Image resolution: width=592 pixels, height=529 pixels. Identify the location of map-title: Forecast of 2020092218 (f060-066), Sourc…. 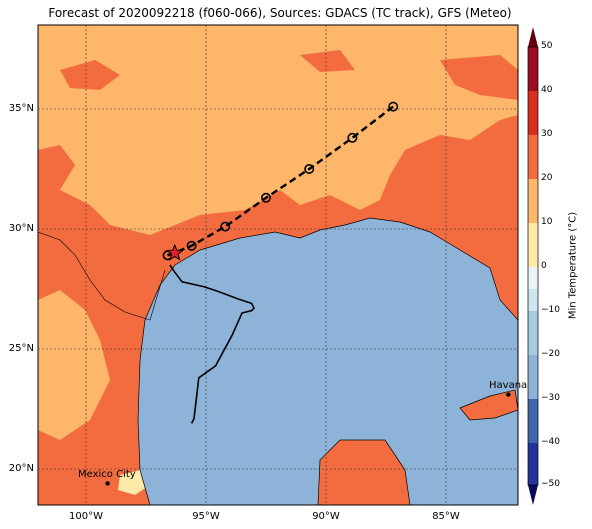
(280, 13).